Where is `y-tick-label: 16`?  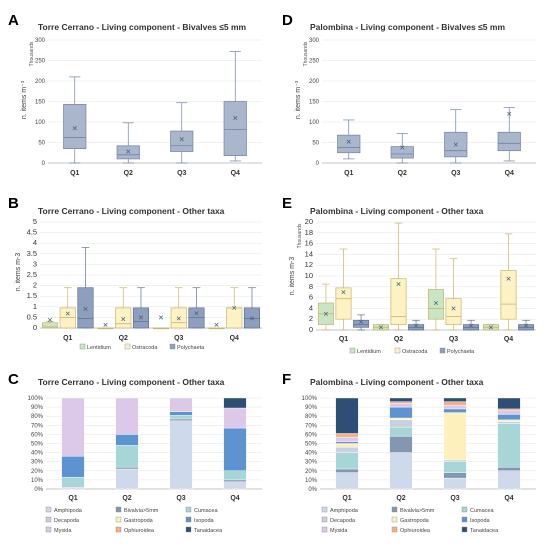 y-tick-label: 16 is located at coordinates (309, 243).